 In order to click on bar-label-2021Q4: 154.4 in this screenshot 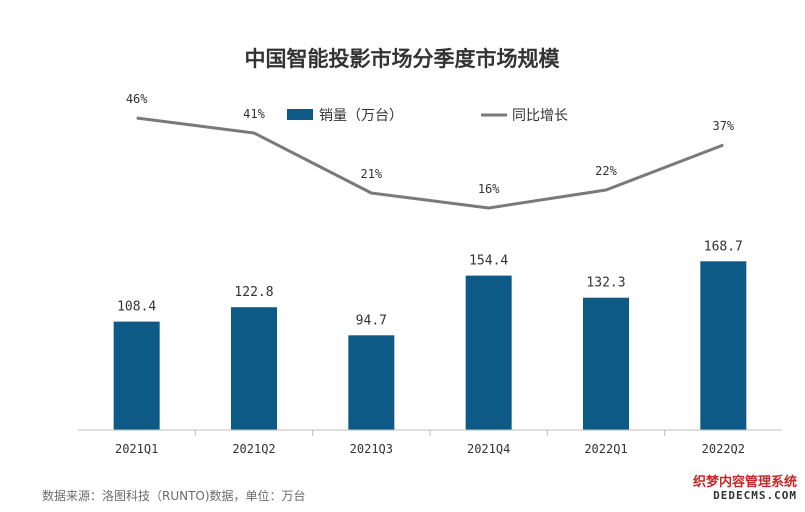, I will do `click(488, 261)`.